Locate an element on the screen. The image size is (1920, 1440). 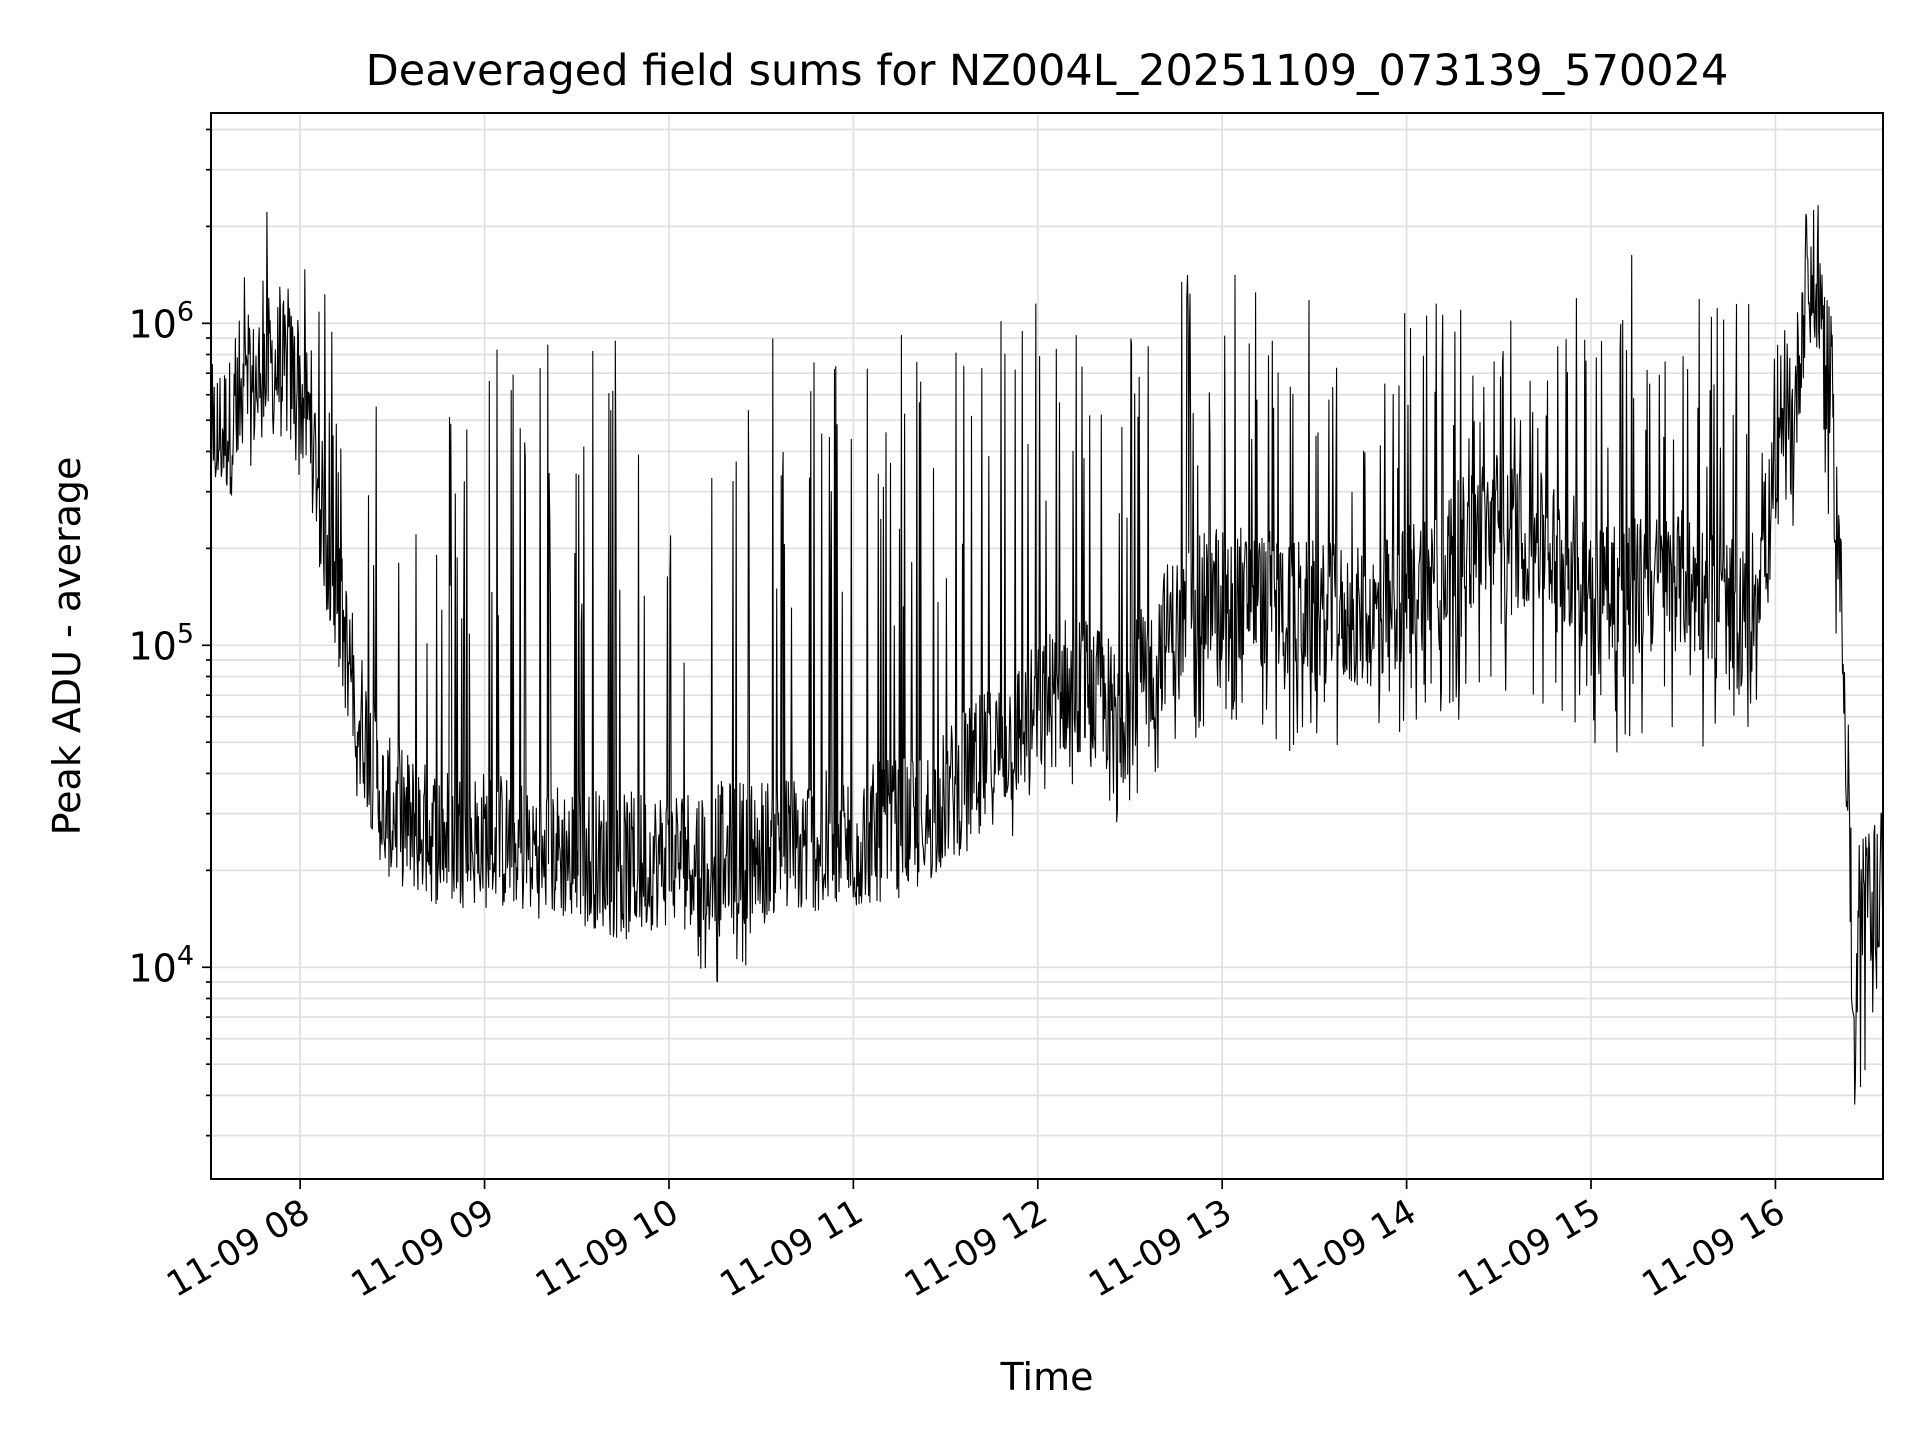
y-axis: 104 105 106 is located at coordinates (169, 632).